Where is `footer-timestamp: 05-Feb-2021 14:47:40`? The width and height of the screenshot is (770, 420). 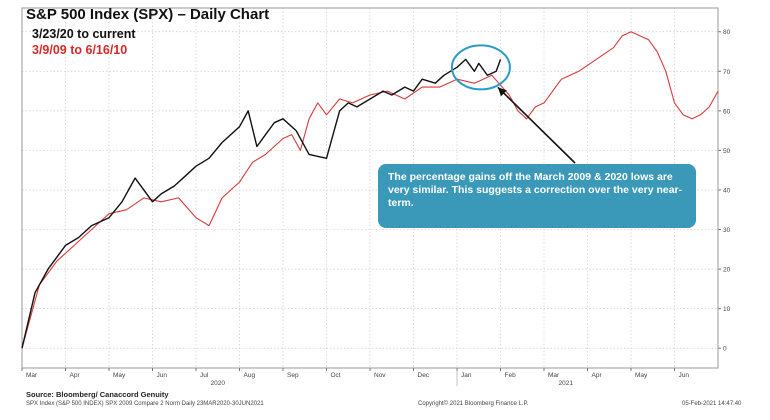
footer-timestamp: 05-Feb-2021 14:47:40 is located at coordinates (712, 404).